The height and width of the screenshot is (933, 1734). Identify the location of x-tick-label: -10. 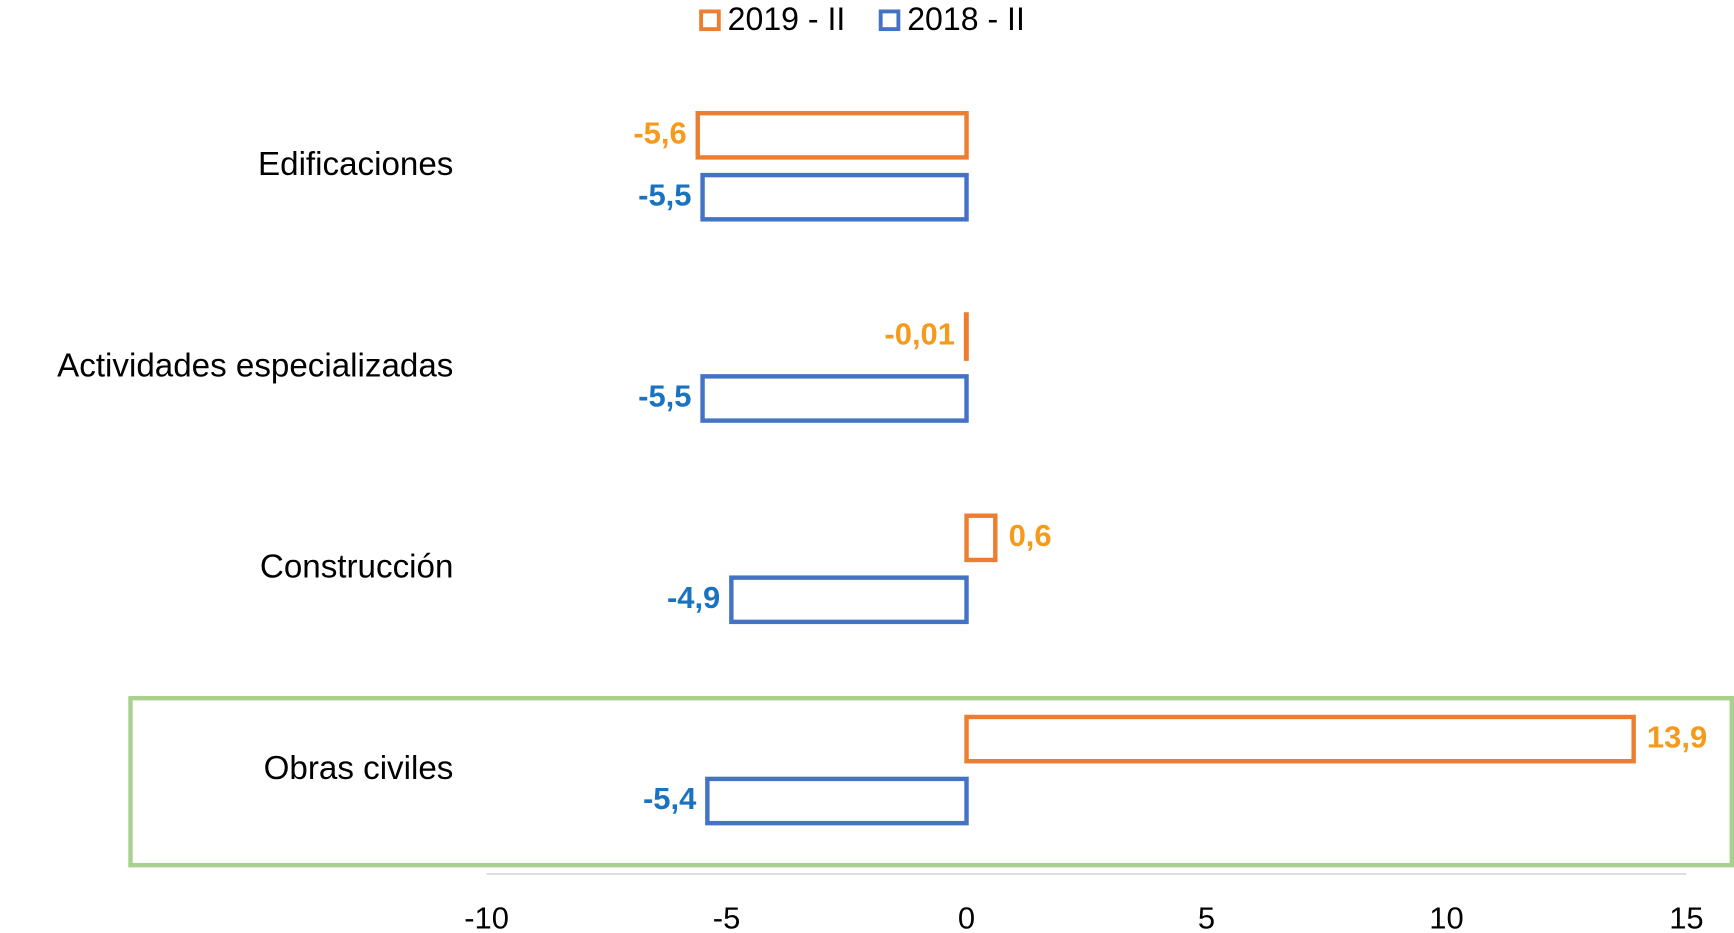
(486, 917).